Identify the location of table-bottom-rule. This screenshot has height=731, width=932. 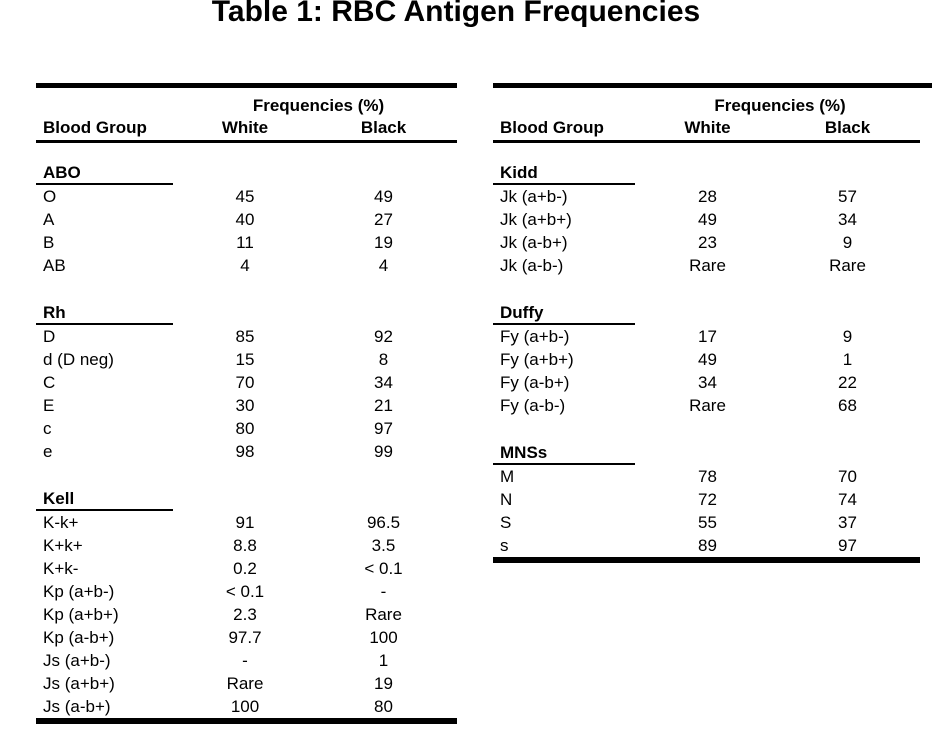
(246, 721).